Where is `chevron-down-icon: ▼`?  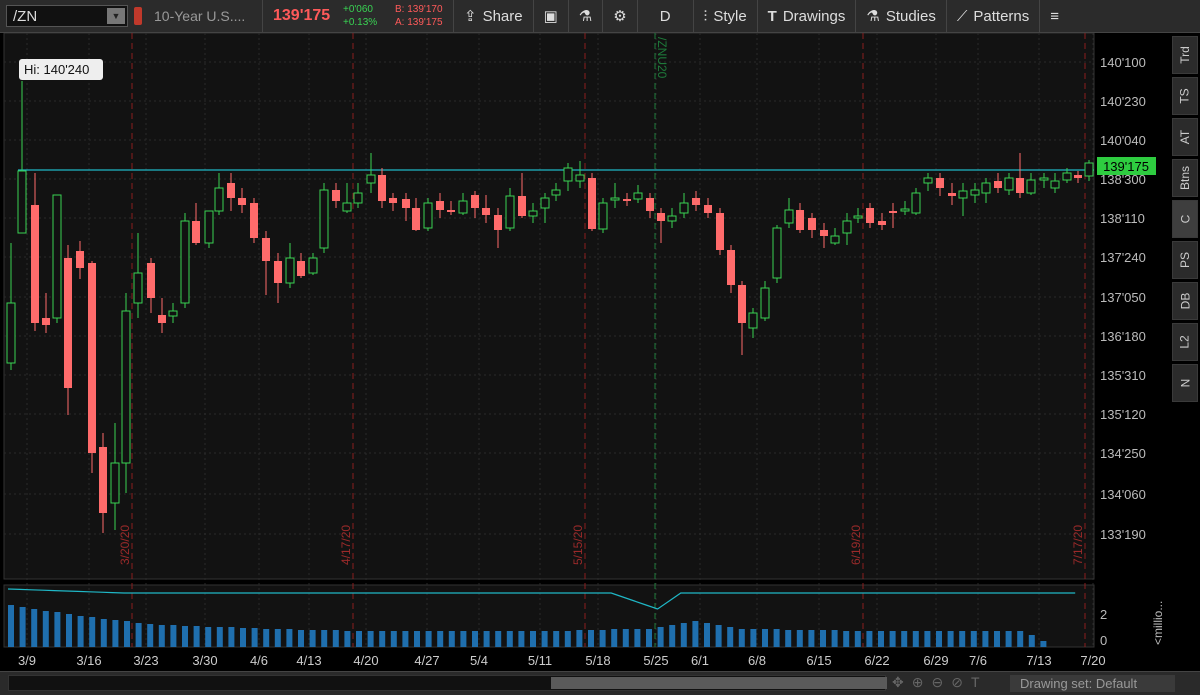
chevron-down-icon: ▼ is located at coordinates (116, 16).